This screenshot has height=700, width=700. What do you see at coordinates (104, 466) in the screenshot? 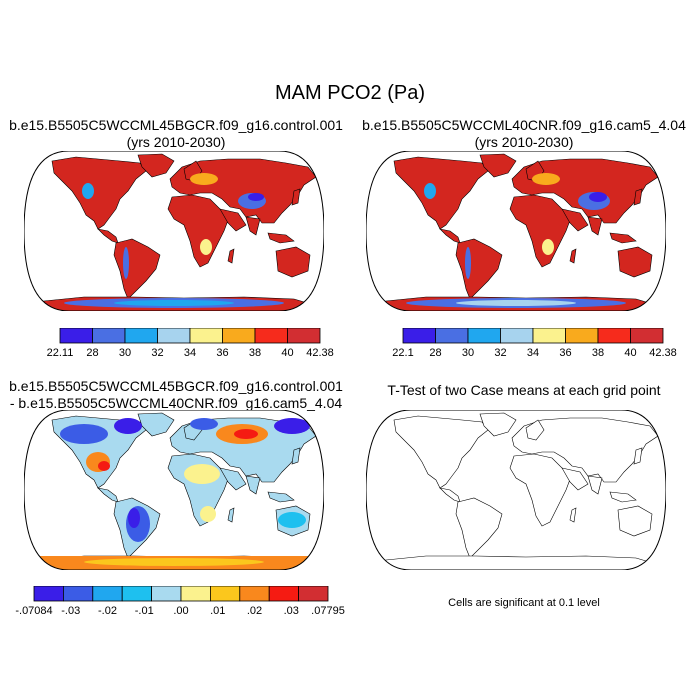
I see `us-core` at bounding box center [104, 466].